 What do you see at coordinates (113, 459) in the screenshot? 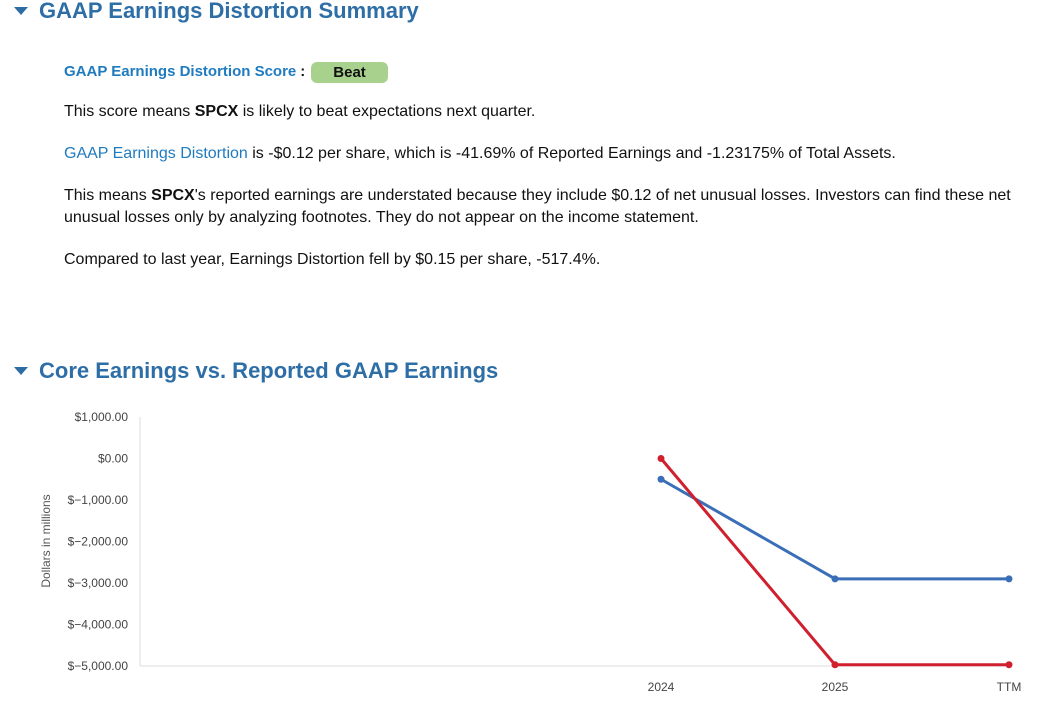
I see `y-tick-label: $0.00` at bounding box center [113, 459].